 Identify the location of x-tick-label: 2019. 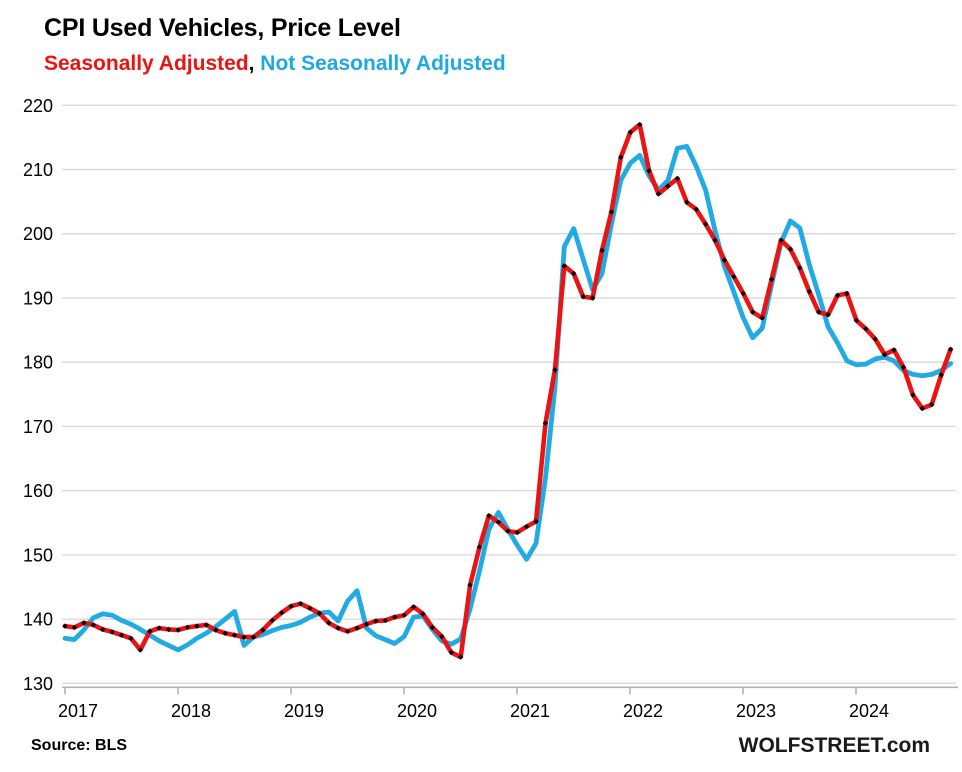
(304, 711).